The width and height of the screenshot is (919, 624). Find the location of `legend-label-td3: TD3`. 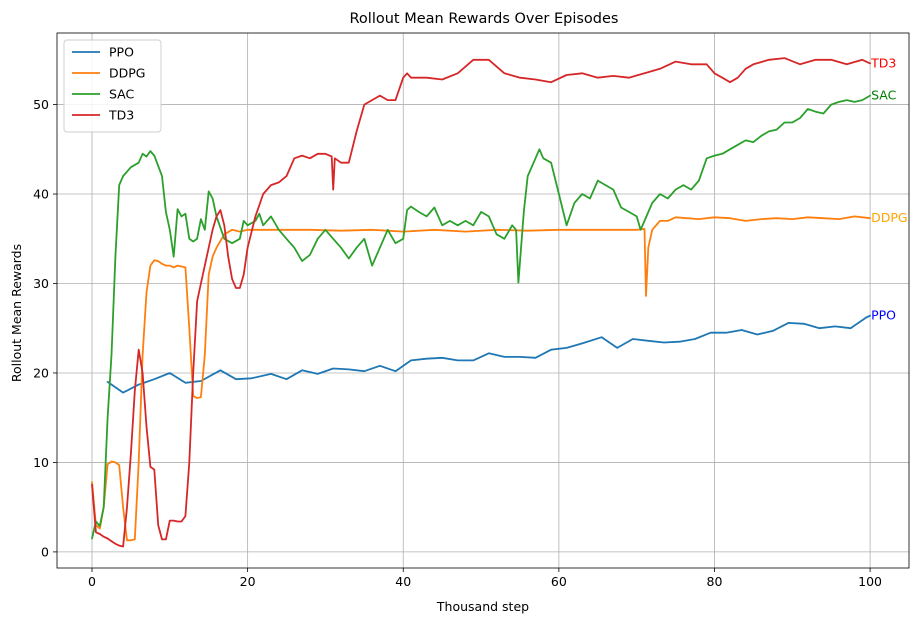

legend-label-td3: TD3 is located at coordinates (121, 115).